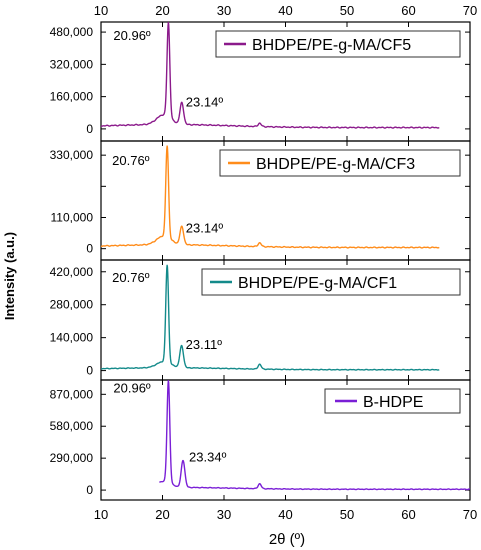  Describe the element at coordinates (335, 164) in the screenshot. I see `legend-label: BHDPE/PE-g-MA/CF3` at that location.